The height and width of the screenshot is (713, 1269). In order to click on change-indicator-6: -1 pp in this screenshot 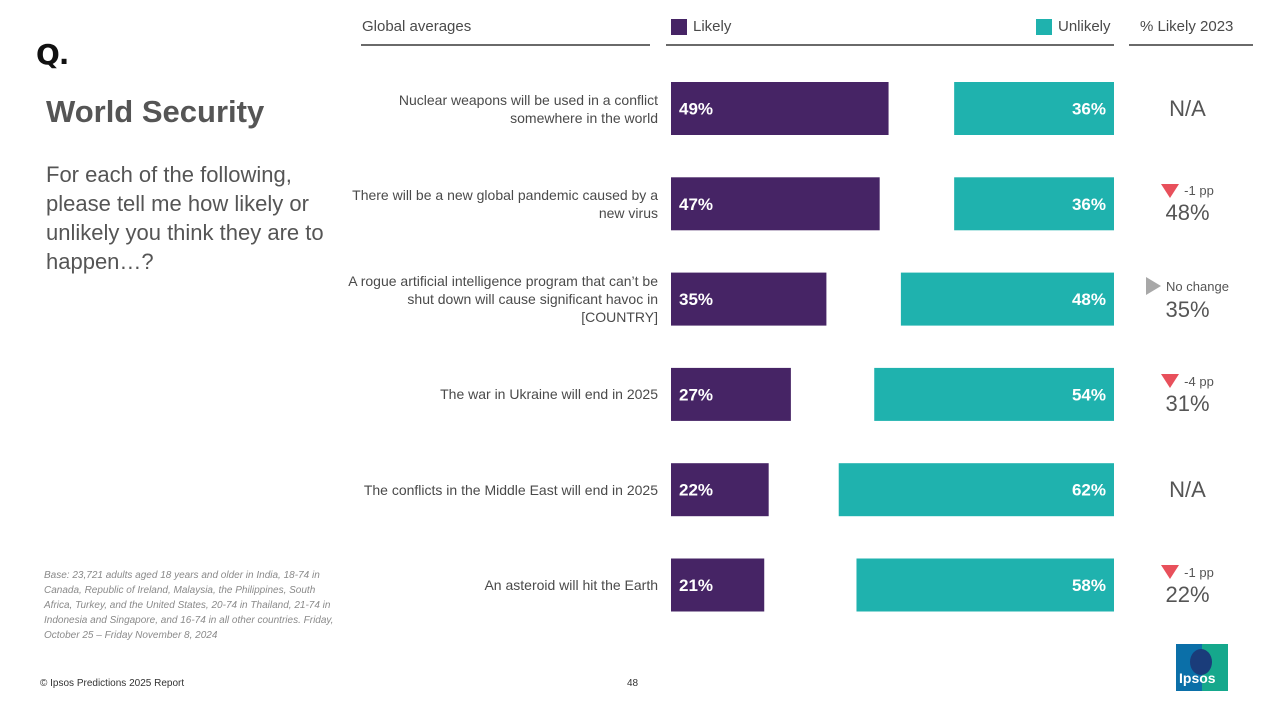, I will do `click(1187, 572)`.